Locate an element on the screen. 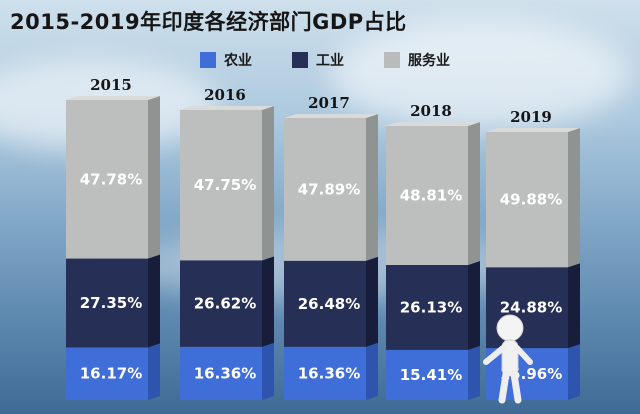 This screenshot has height=414, width=640. data-label-industry-2019: 24.88% is located at coordinates (531, 308).